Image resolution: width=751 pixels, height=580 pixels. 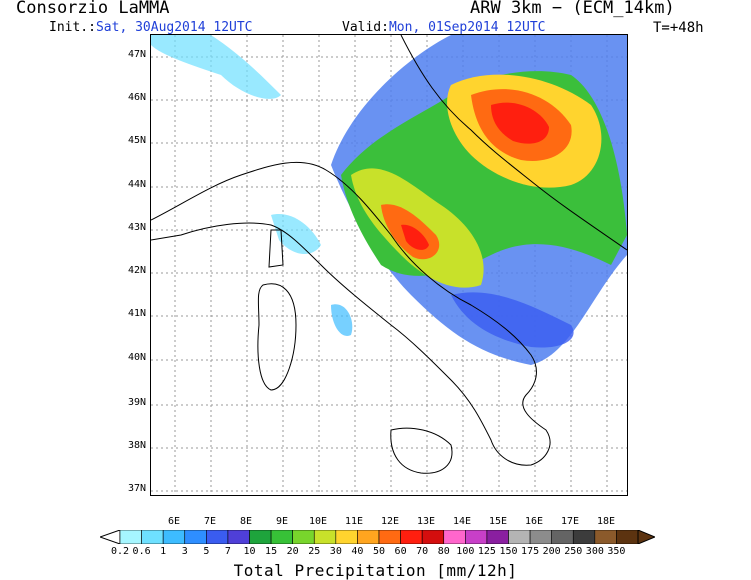 I want to click on lon-label: 16E, so click(x=534, y=521).